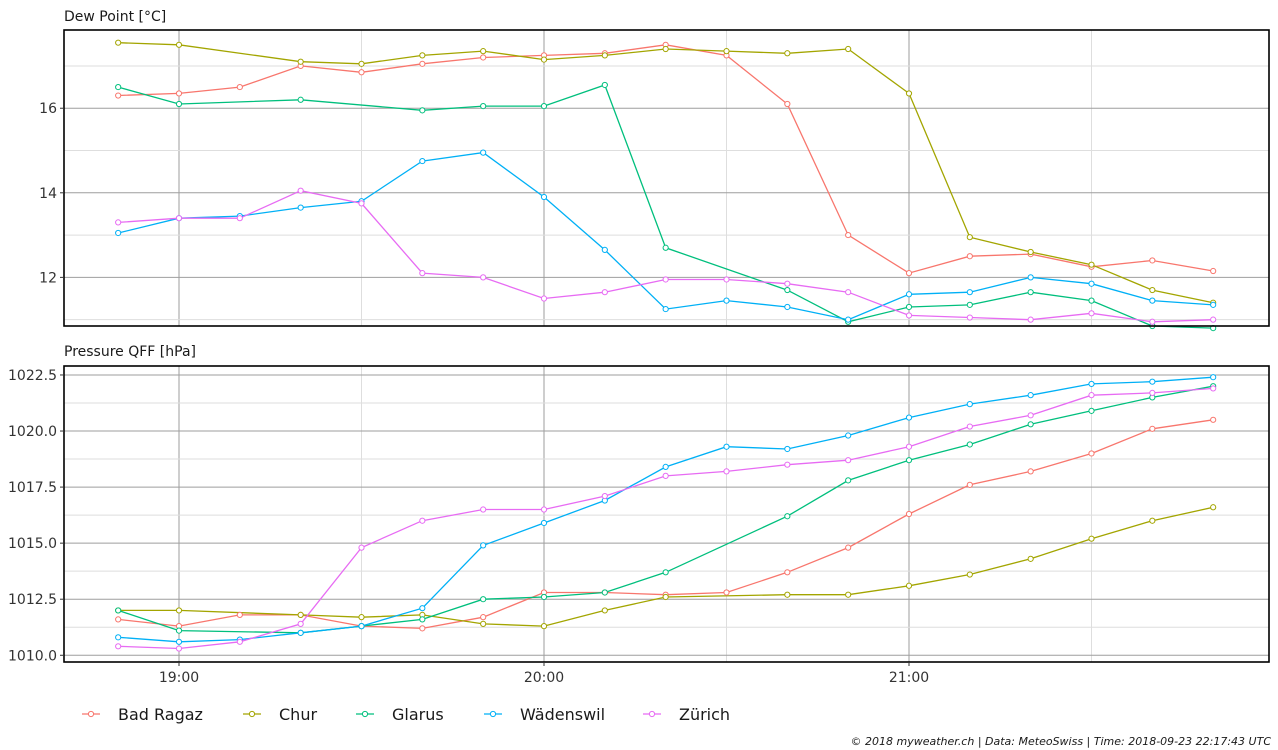 The width and height of the screenshot is (1278, 750). Describe the element at coordinates (115, 17) in the screenshot. I see `dew-point-title: Dew Point [°C]` at that location.